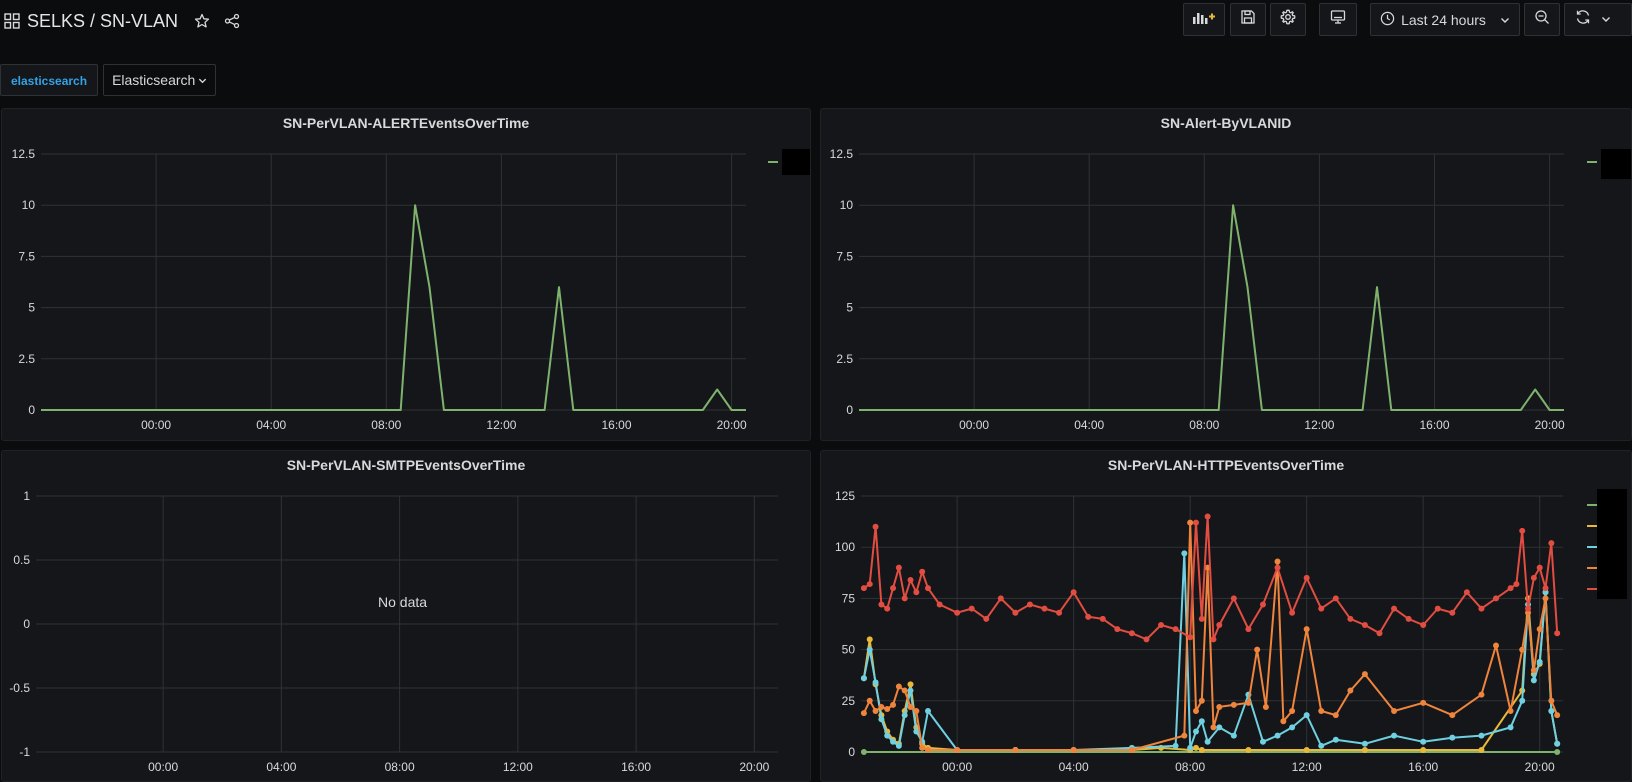 The image size is (1632, 782). Describe the element at coordinates (1288, 19) in the screenshot. I see `settings-button` at that location.